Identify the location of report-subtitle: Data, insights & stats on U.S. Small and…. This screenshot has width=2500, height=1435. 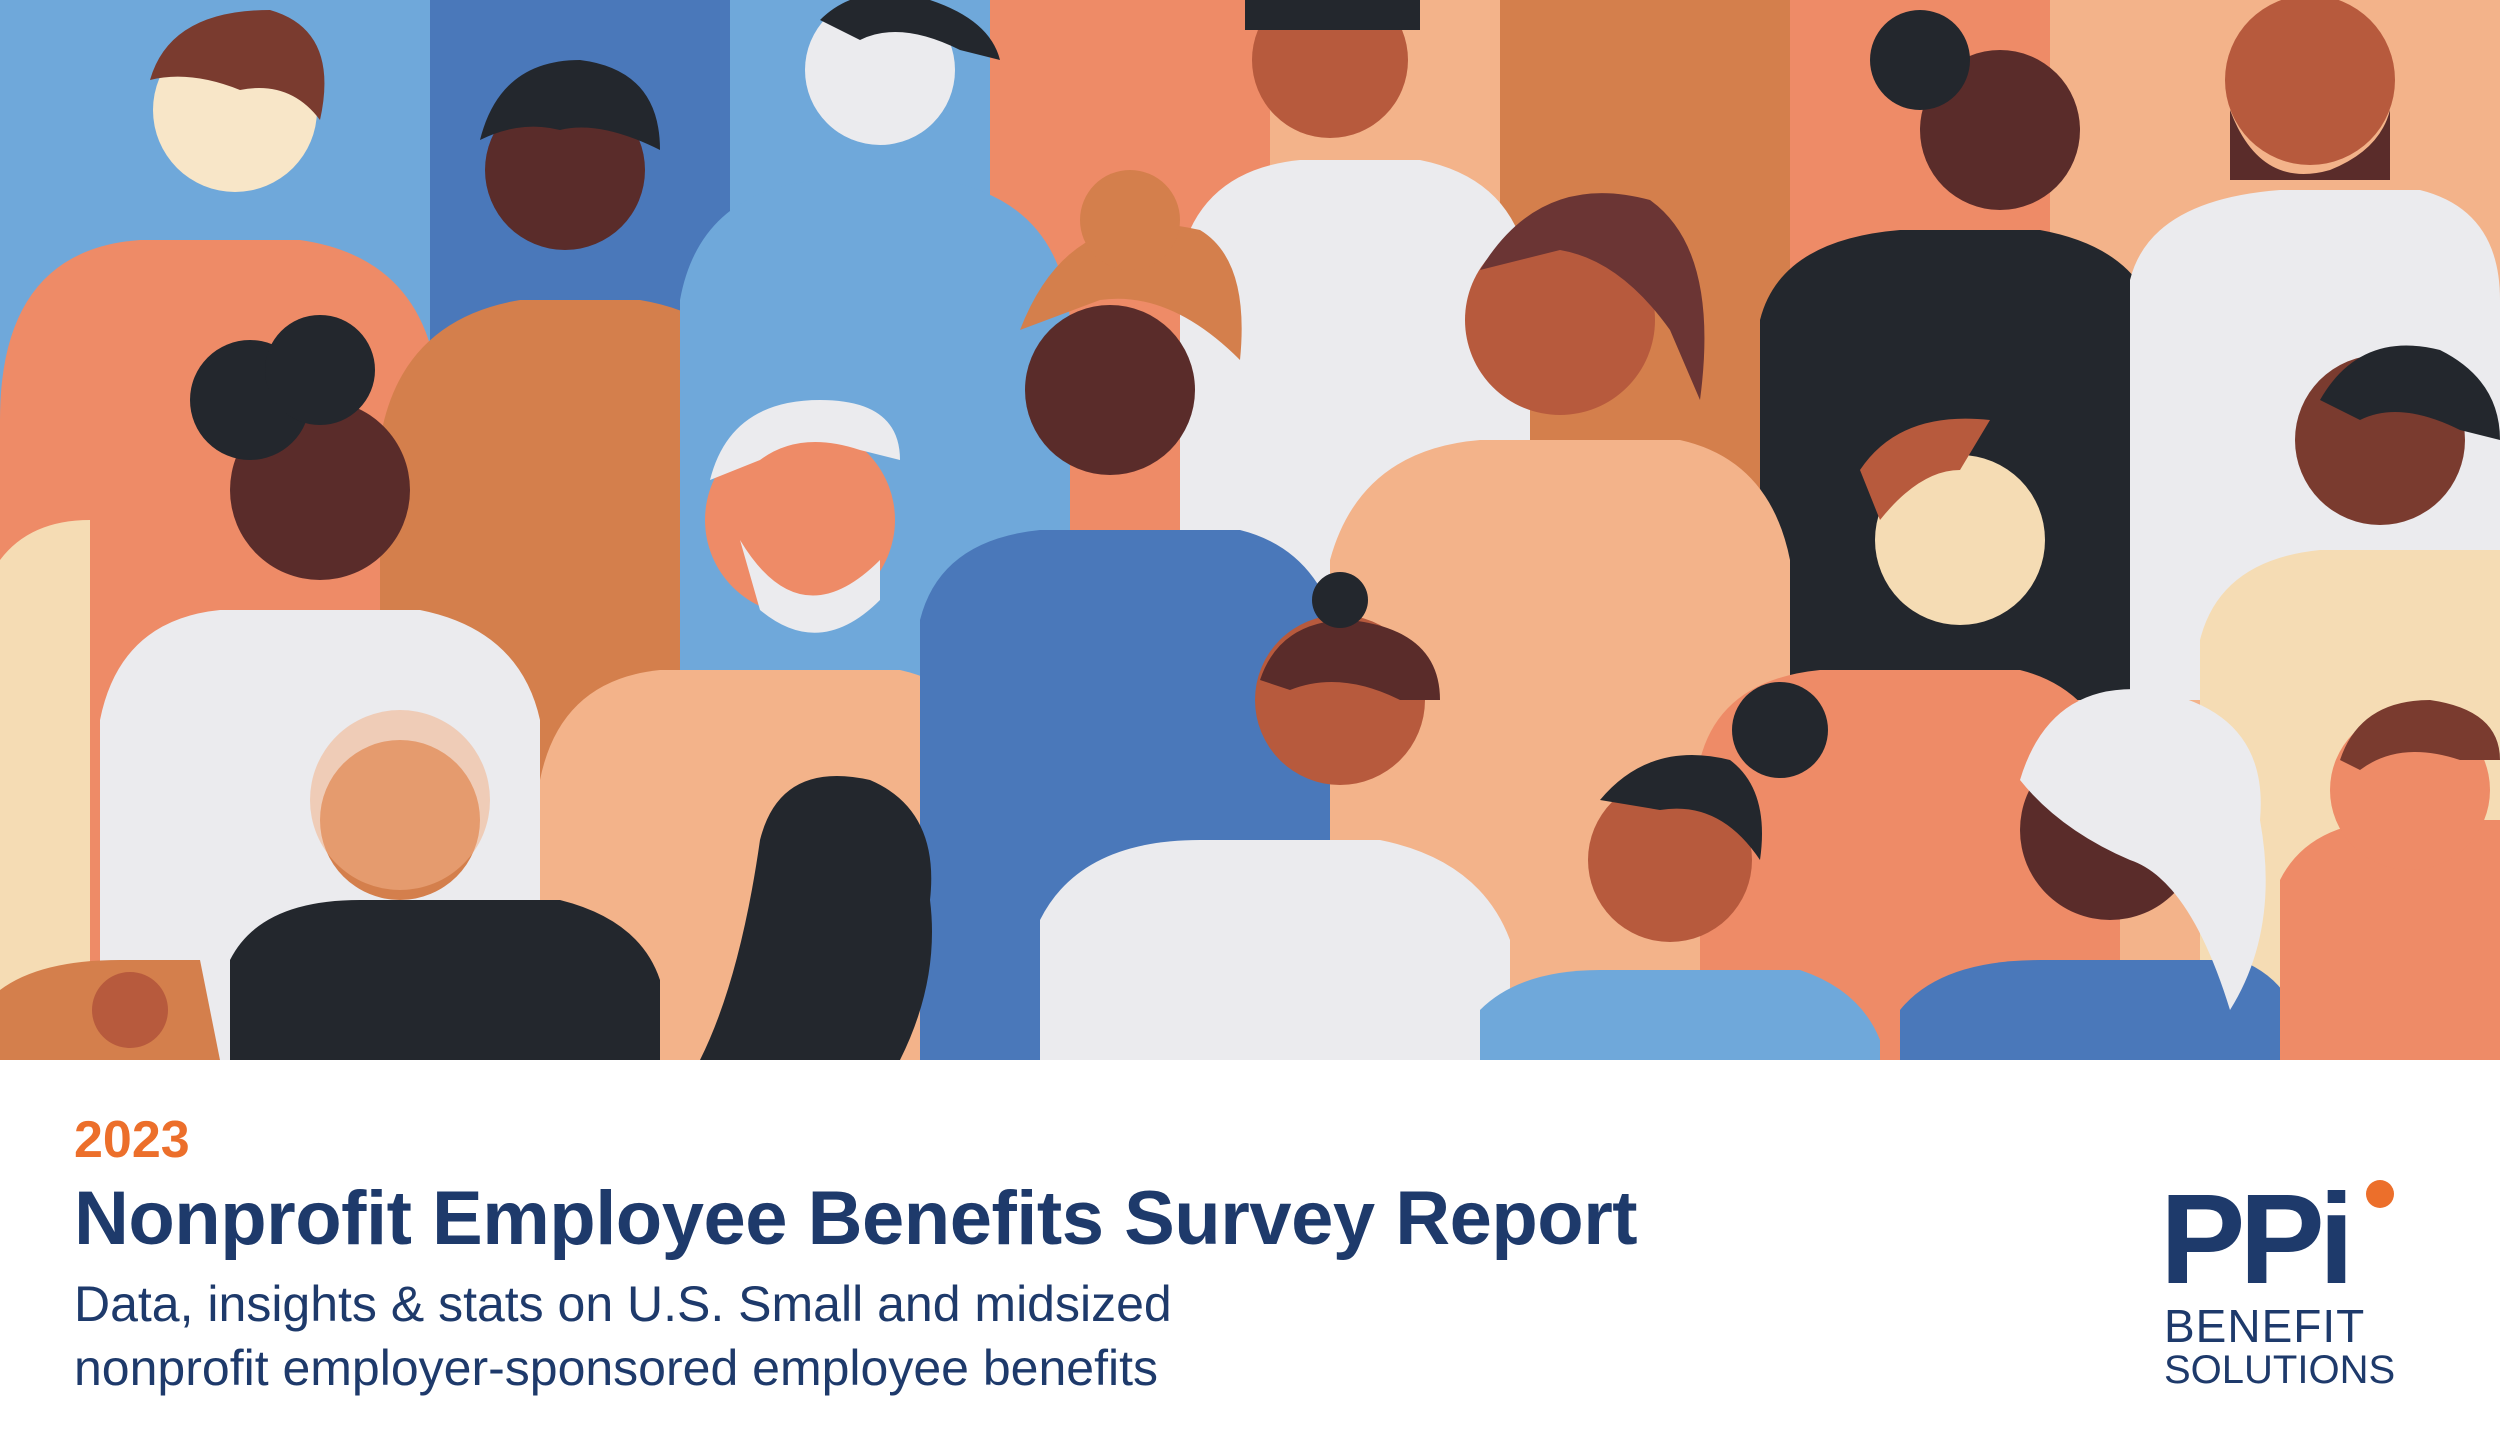
(623, 1336).